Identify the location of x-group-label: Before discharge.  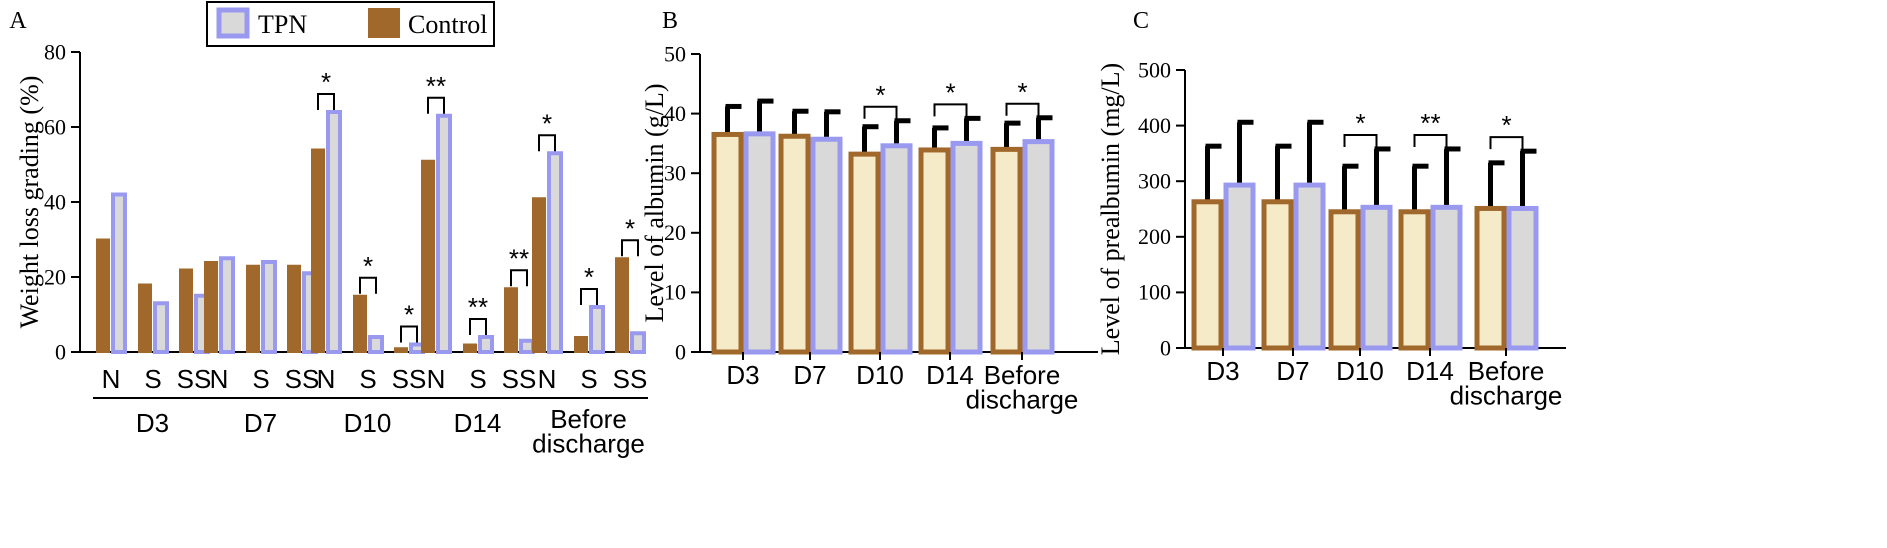
(588, 431).